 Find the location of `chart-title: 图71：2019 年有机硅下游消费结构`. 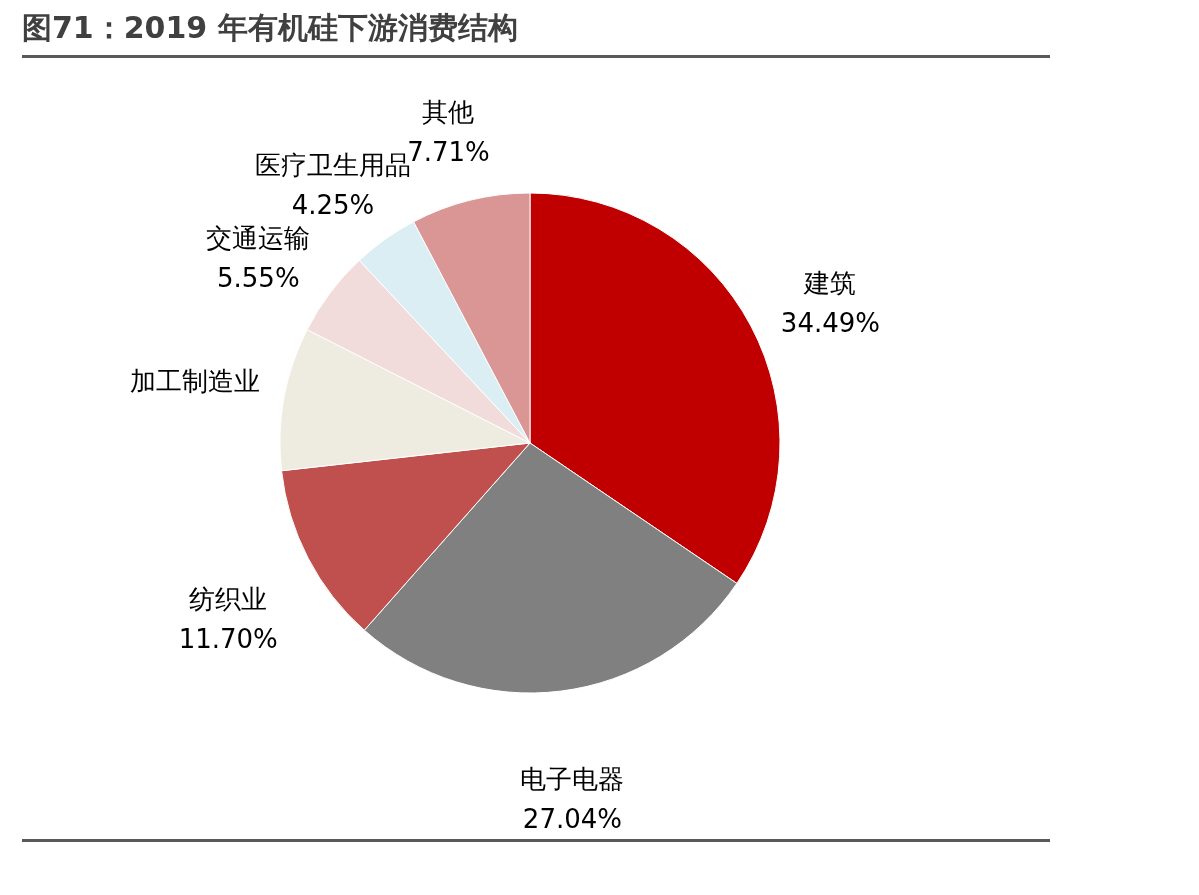

chart-title: 图71：2019 年有机硅下游消费结构 is located at coordinates (536, 33).